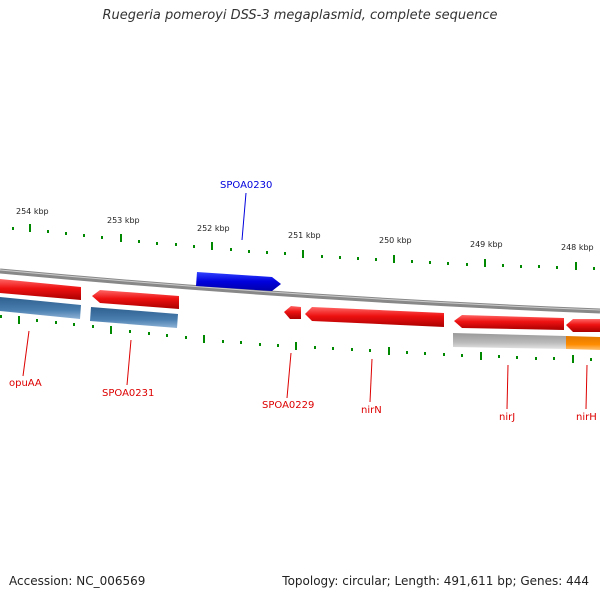 This screenshot has width=600, height=600. Describe the element at coordinates (586, 387) in the screenshot. I see `leader-nirh` at that location.